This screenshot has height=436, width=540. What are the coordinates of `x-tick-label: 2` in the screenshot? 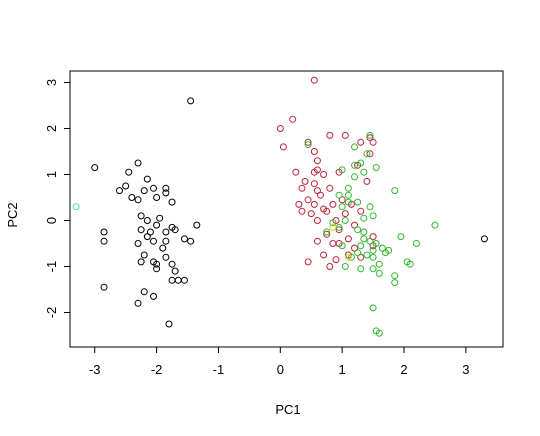 It's located at (403, 369).